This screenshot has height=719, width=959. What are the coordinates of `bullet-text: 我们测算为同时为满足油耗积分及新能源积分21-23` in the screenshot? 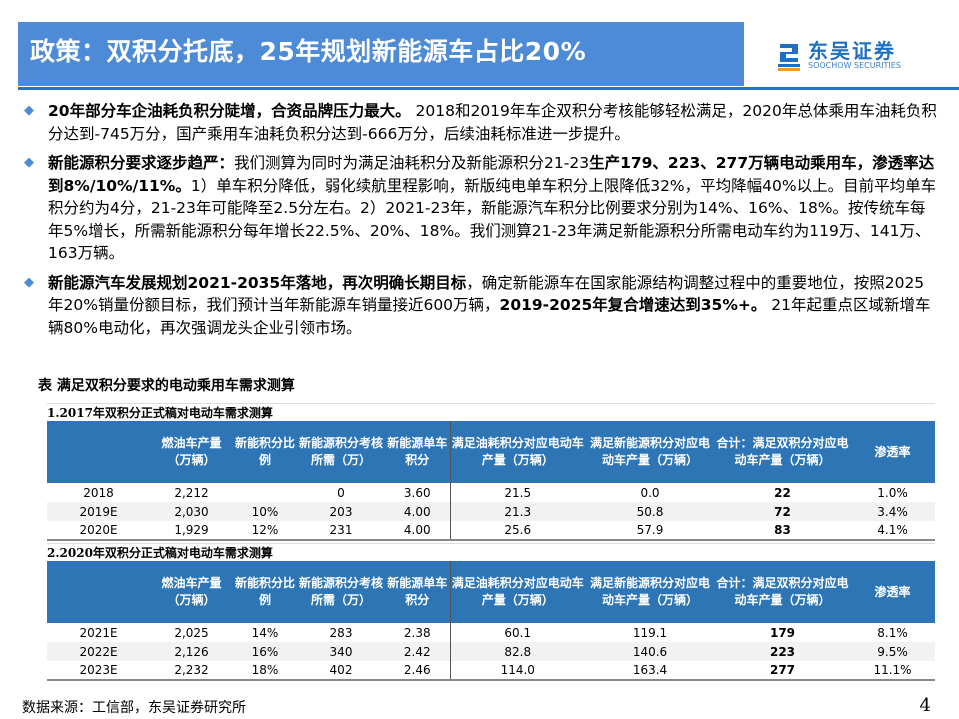 It's located at (412, 163).